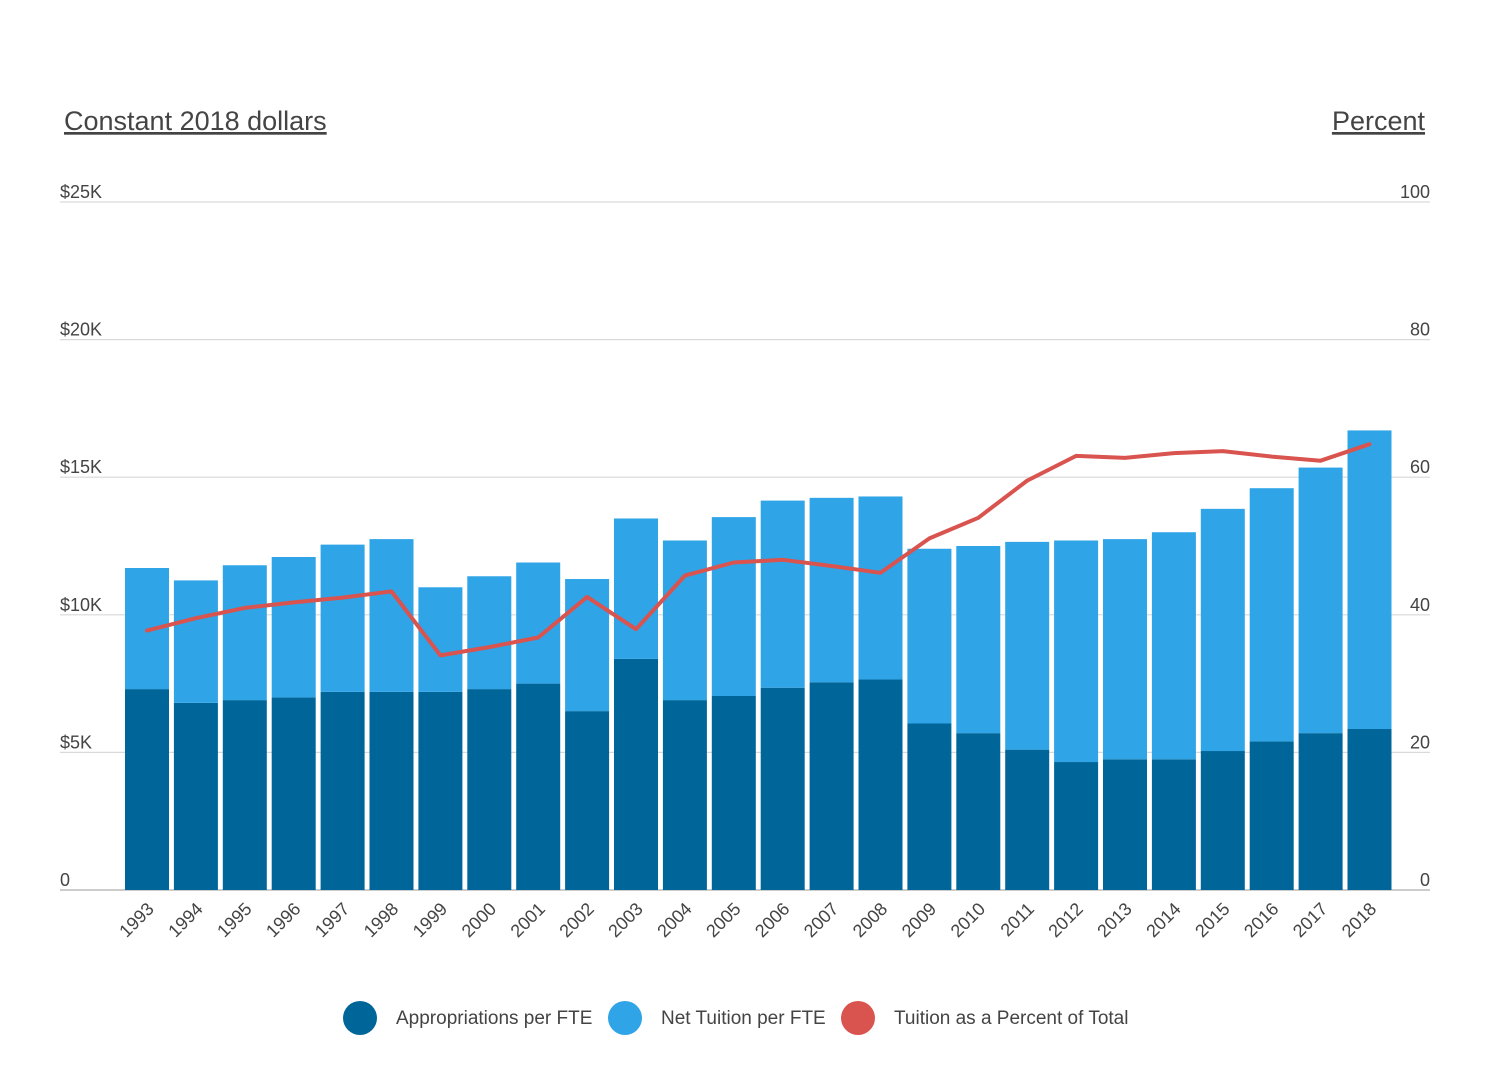 The width and height of the screenshot is (1500, 1085). Describe the element at coordinates (234, 920) in the screenshot. I see `x-tick-label: 1995` at that location.